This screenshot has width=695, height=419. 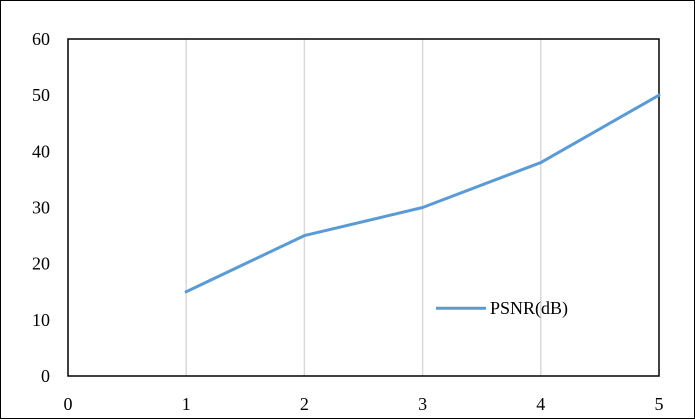 I want to click on y-tick-label-30: 30, so click(x=41, y=208).